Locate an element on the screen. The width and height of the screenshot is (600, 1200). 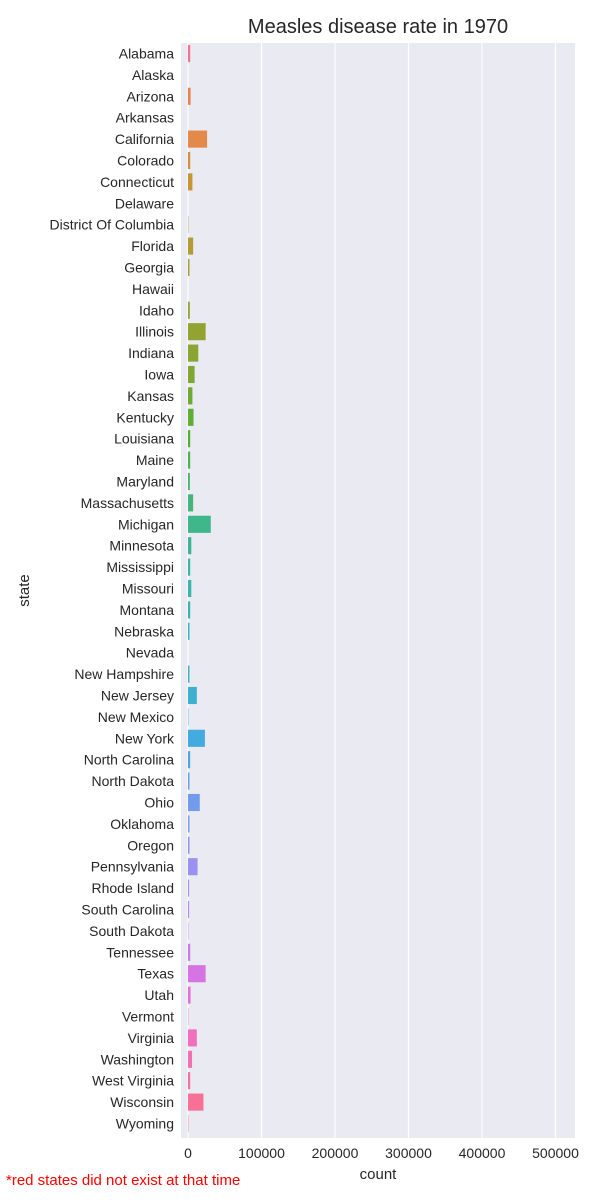
x-tick-label: 100000 is located at coordinates (261, 1153).